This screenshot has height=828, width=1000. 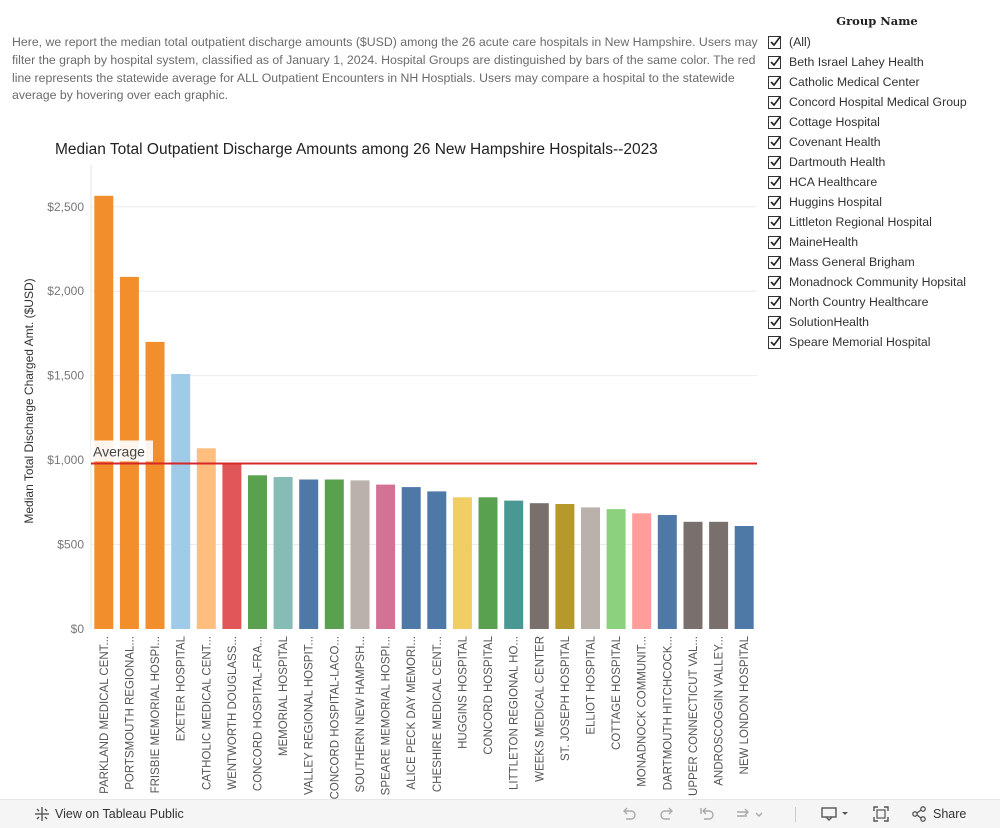 I want to click on undo-icon, so click(x=629, y=814).